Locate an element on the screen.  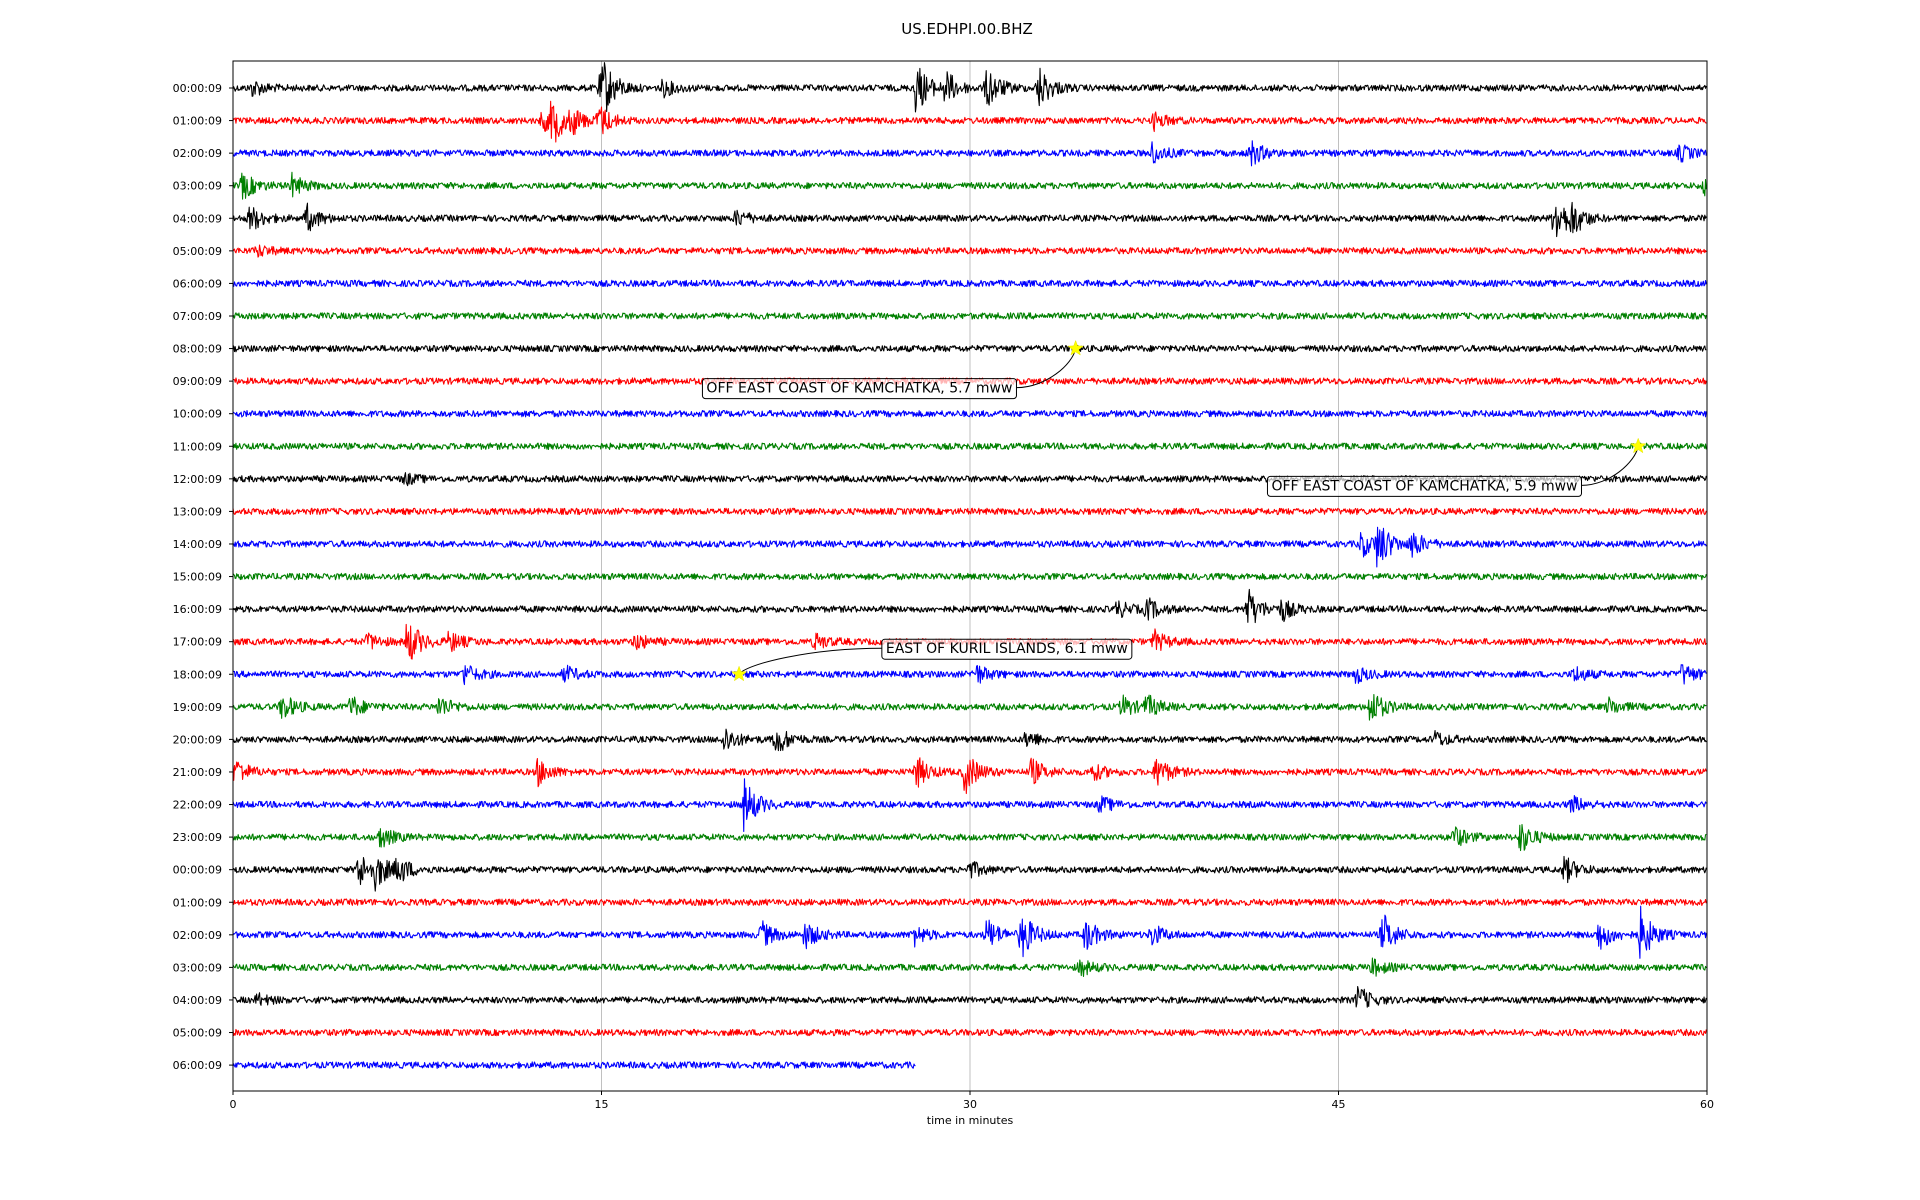
y-tick-label-15: 15:00:09 is located at coordinates (197, 577).